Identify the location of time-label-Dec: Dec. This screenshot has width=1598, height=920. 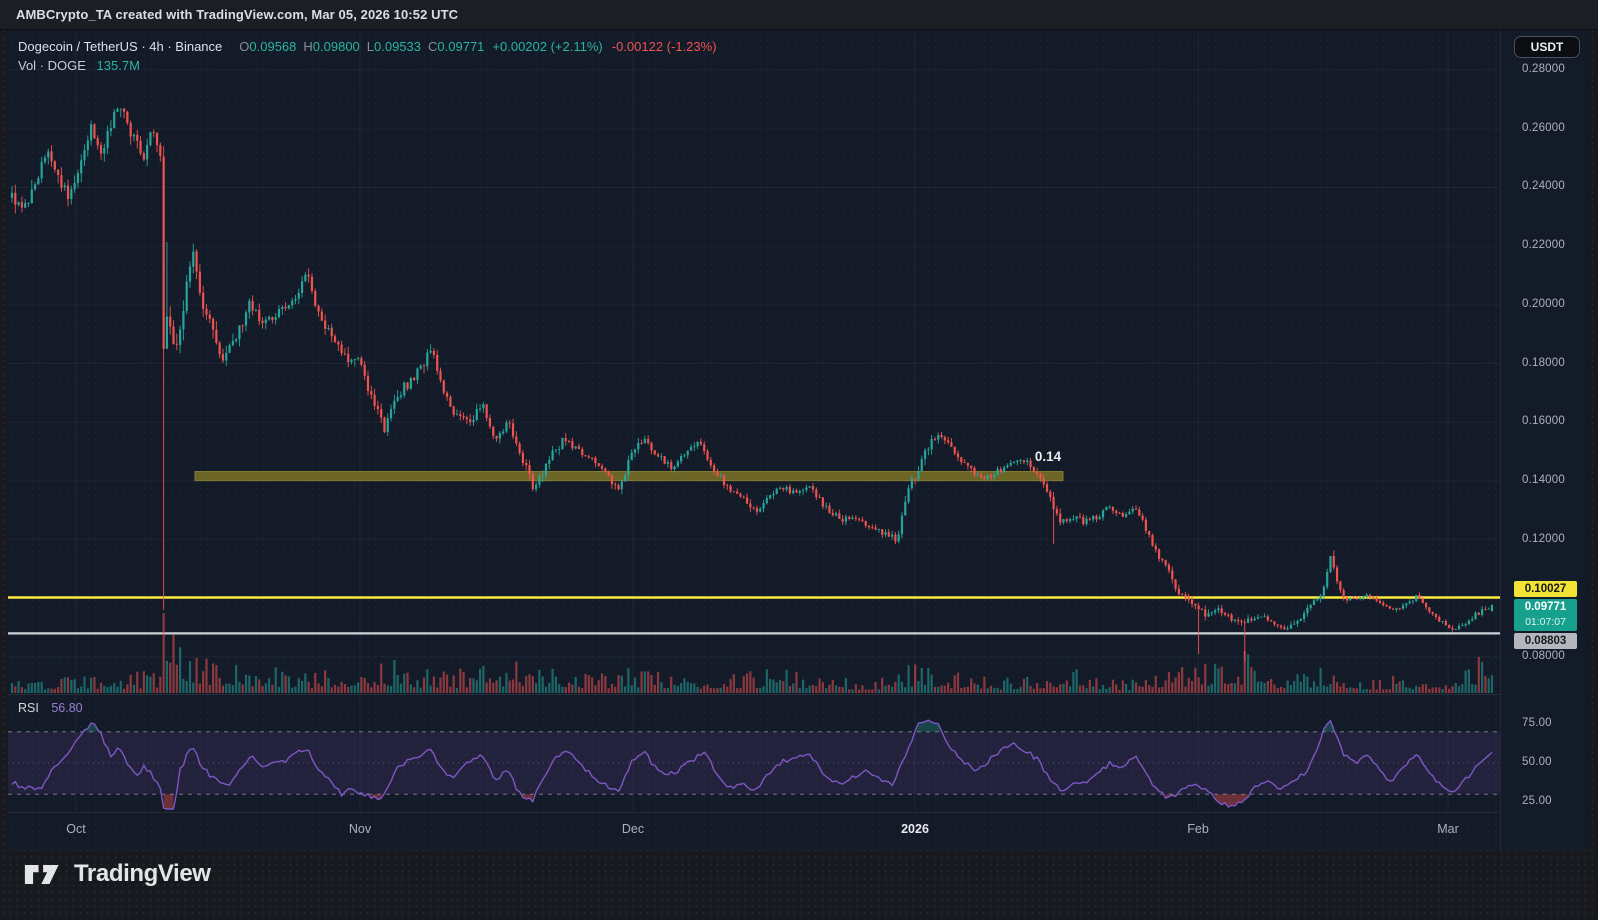
(633, 829).